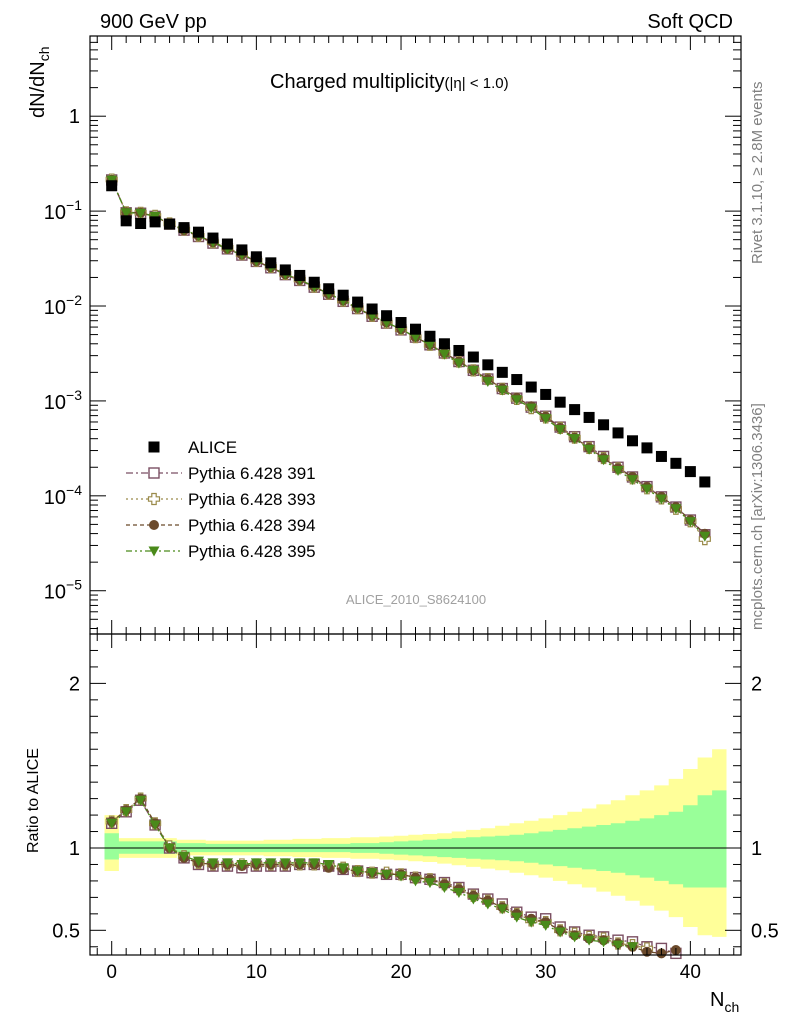  What do you see at coordinates (690, 22) in the screenshot?
I see `header-process-label: Soft QCD` at bounding box center [690, 22].